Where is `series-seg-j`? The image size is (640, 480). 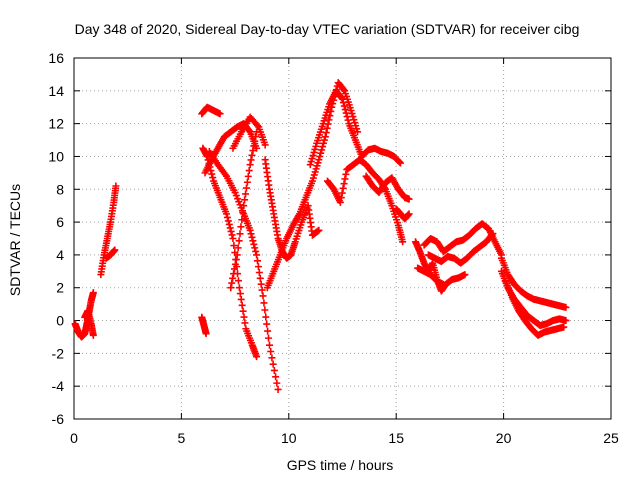
series-seg-j is located at coordinates (244, 210).